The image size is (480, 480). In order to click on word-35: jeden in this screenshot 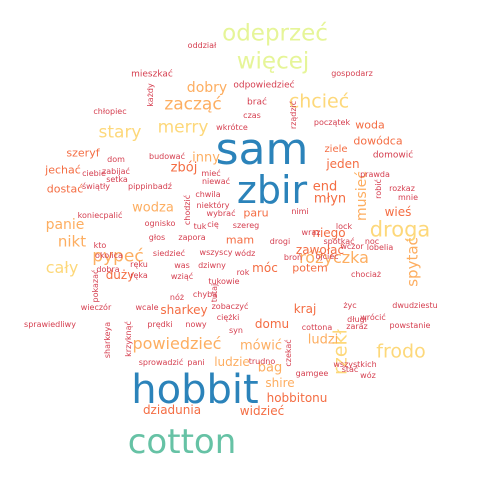, I will do `click(343, 164)`.